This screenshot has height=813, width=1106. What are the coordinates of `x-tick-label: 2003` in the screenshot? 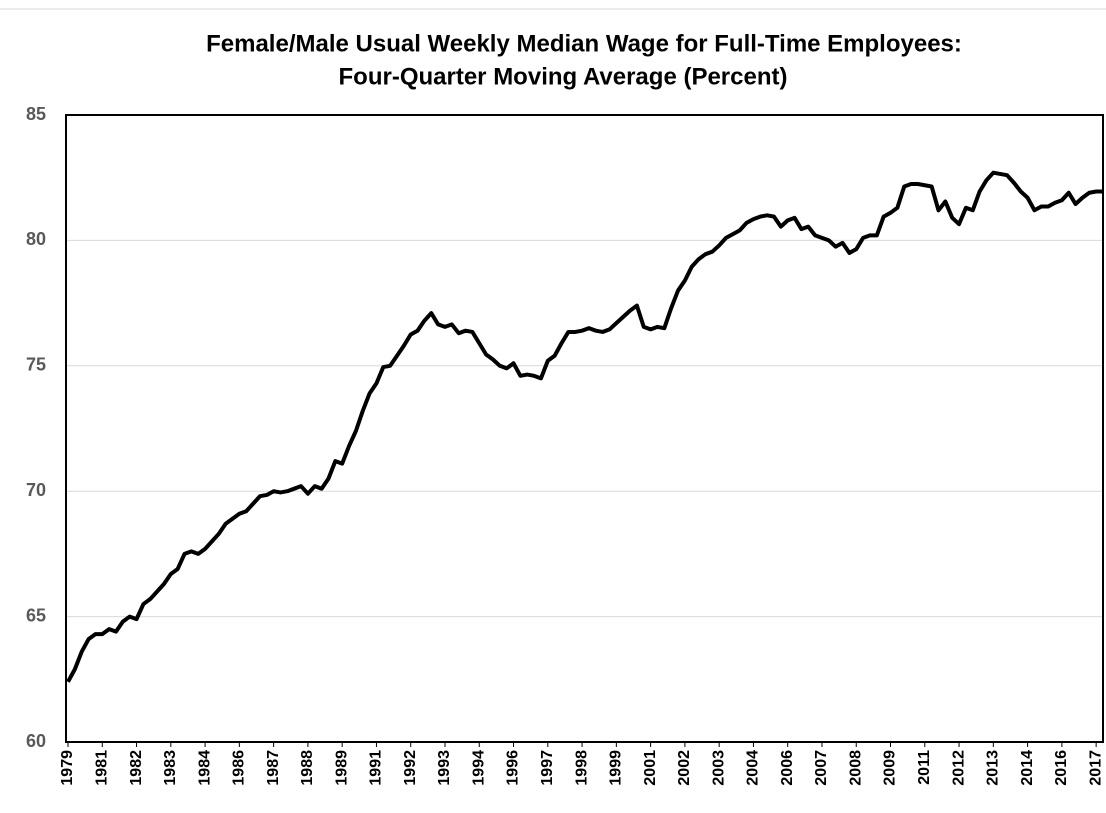 It's located at (718, 768).